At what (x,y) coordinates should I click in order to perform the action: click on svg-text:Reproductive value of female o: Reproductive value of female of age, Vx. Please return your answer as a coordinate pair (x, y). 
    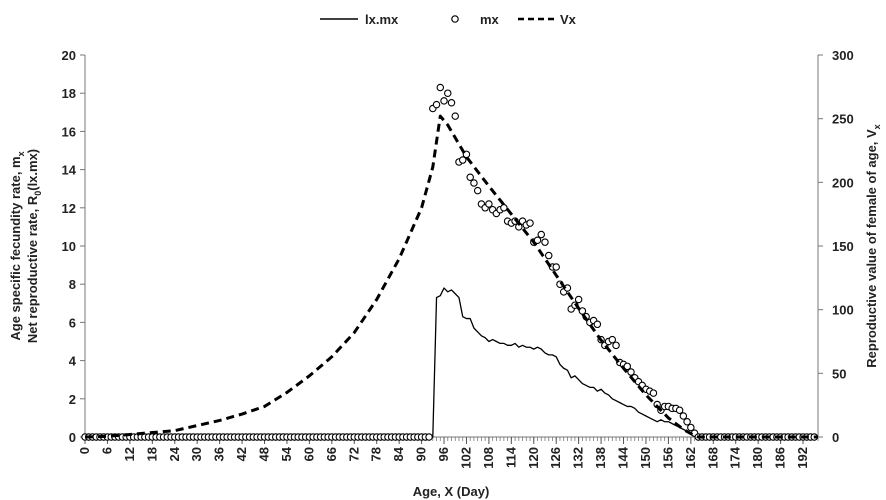
    Looking at the image, I should click on (873, 245).